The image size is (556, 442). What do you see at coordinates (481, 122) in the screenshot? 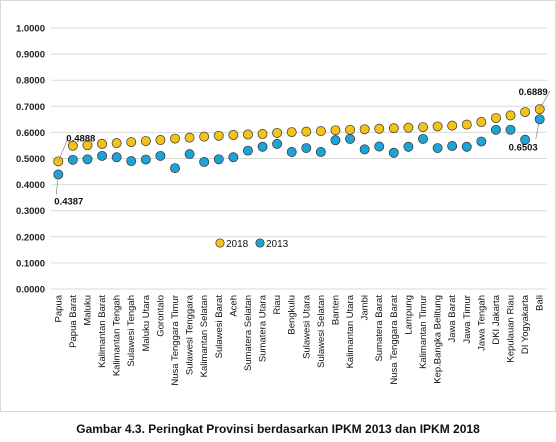
I see `point-2018-jawa-tengah` at bounding box center [481, 122].